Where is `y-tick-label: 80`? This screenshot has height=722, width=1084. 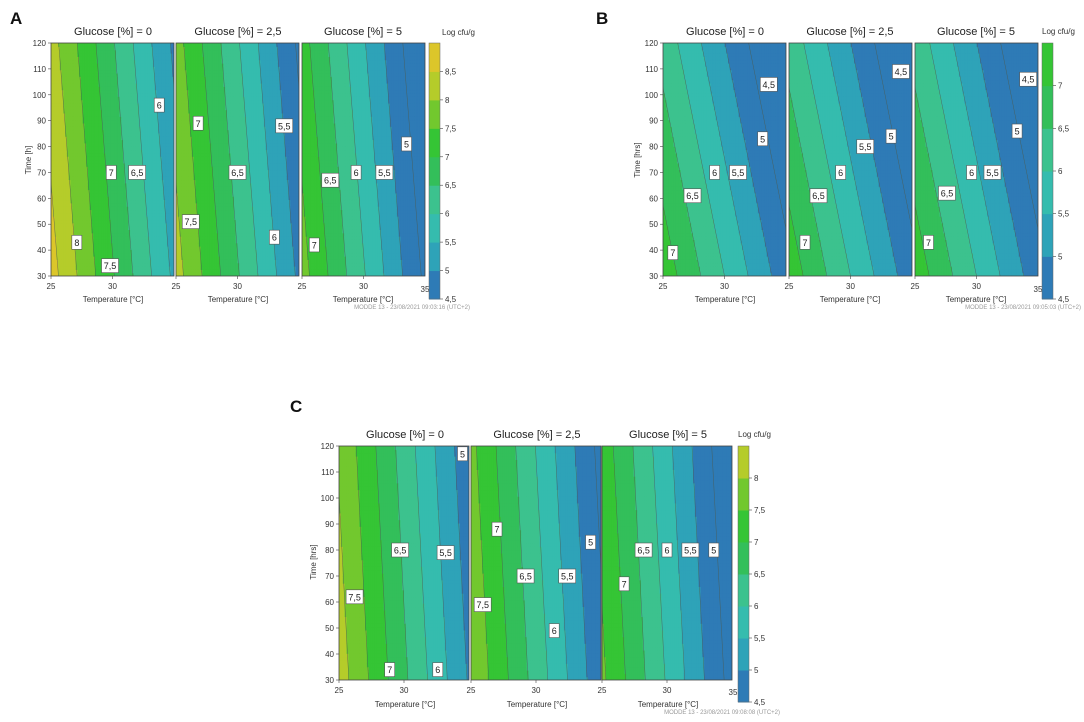
y-tick-label: 80 is located at coordinates (41, 147).